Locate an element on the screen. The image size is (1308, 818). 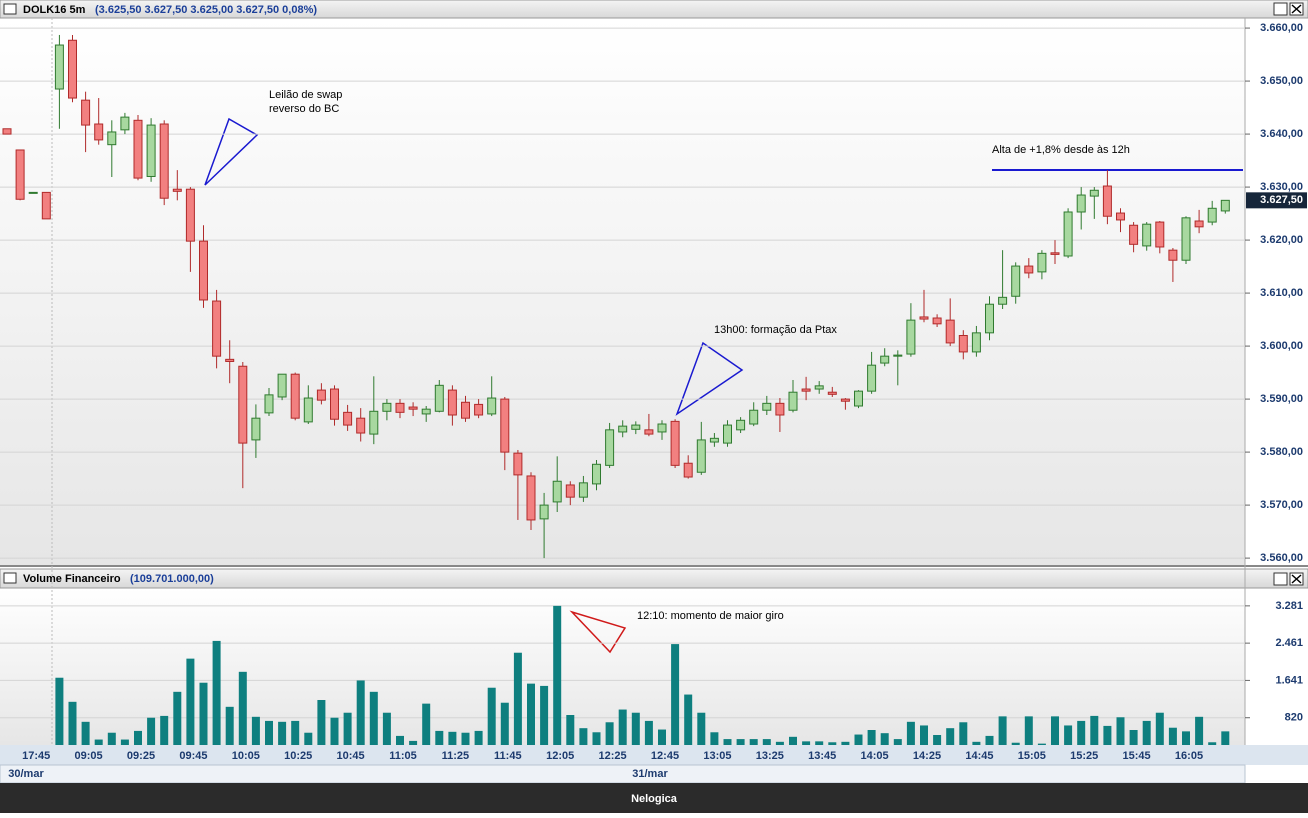
y-tick-label: 3.660,00 is located at coordinates (1281, 28).